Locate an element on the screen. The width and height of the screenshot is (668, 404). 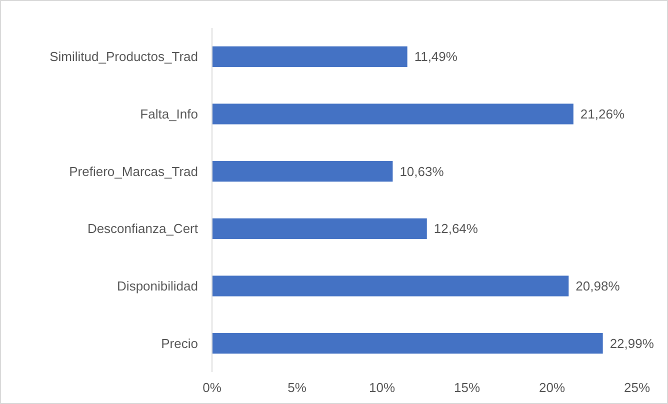
data-label: 21,26% is located at coordinates (602, 114).